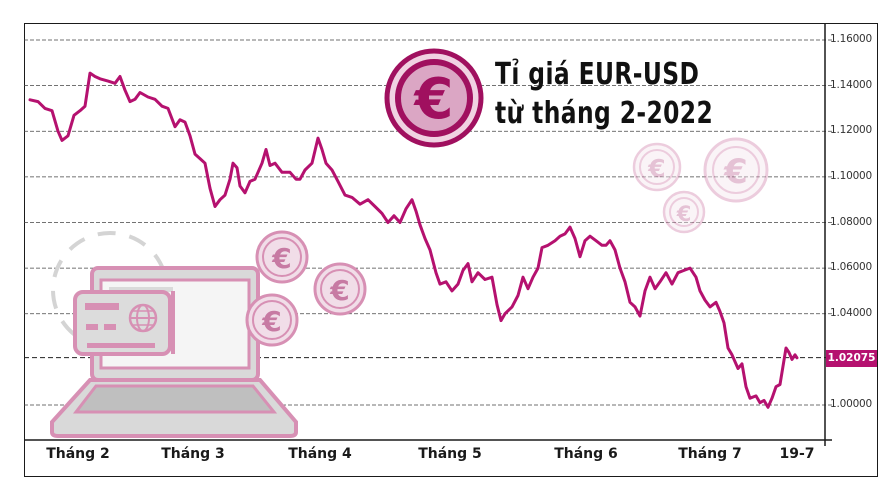  Describe the element at coordinates (851, 404) in the screenshot. I see `y-tick-label: 1.00000` at that location.